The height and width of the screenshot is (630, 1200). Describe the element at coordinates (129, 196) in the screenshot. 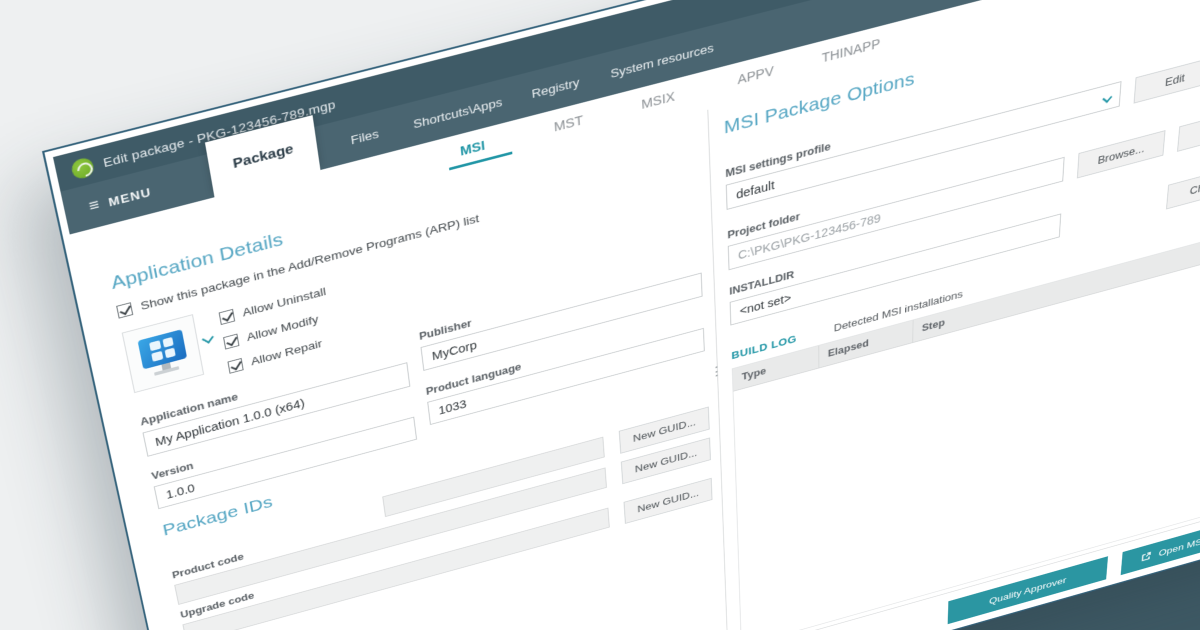

I see `menu-label: MENU` at that location.